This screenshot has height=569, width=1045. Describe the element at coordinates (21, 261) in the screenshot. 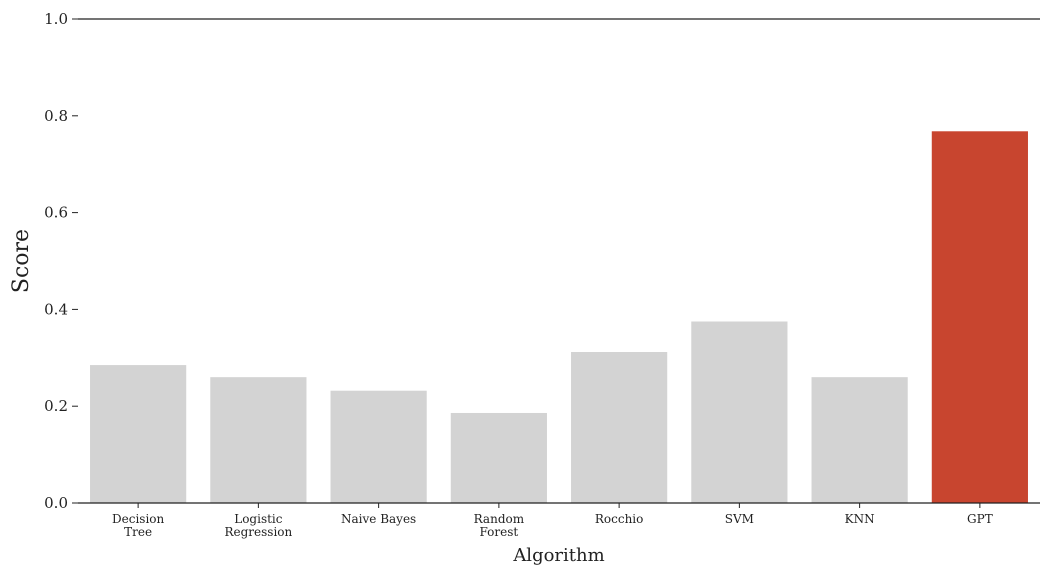

I see `y-axis-title: Score` at that location.